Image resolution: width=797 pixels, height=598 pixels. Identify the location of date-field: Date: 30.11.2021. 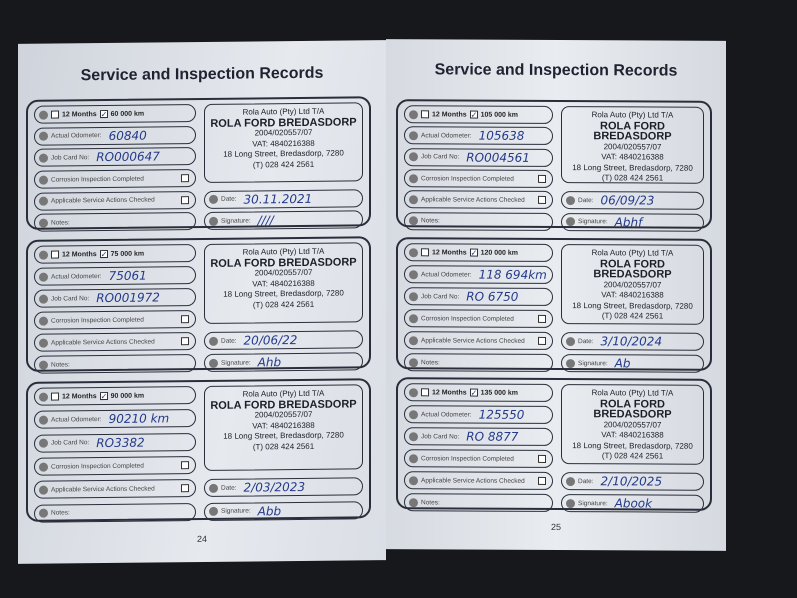
(283, 198).